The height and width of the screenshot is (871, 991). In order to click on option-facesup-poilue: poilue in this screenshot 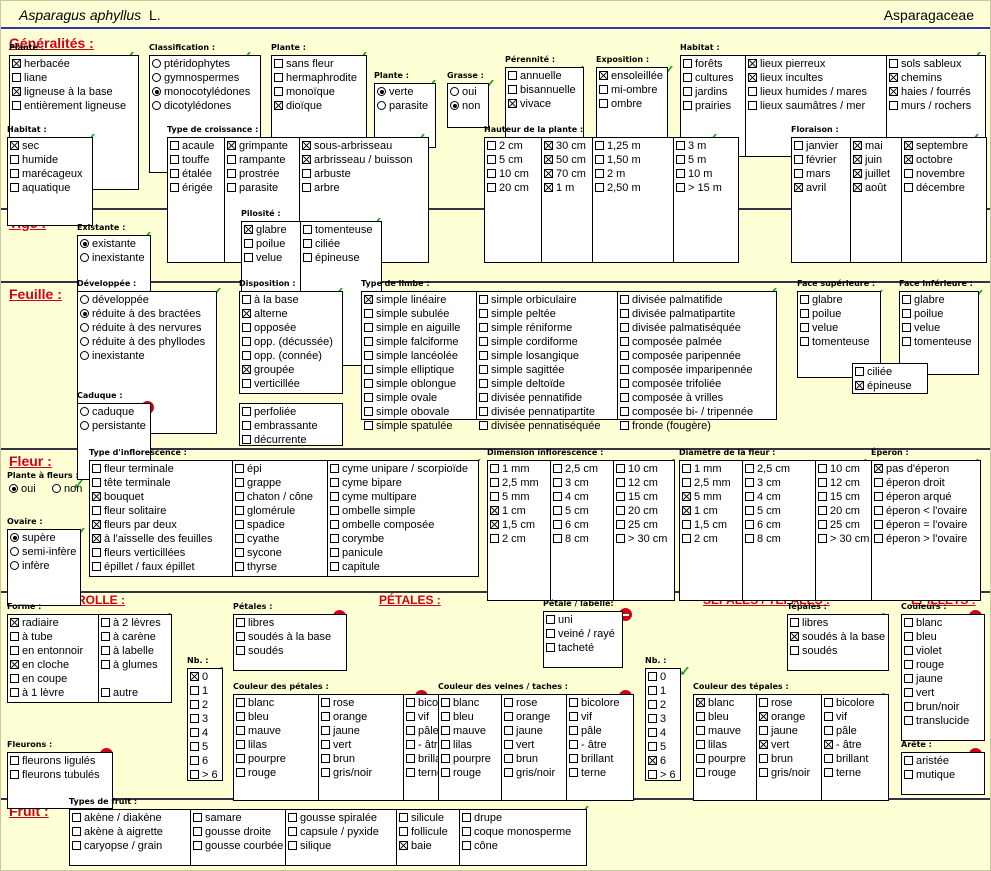, I will do `click(820, 314)`.